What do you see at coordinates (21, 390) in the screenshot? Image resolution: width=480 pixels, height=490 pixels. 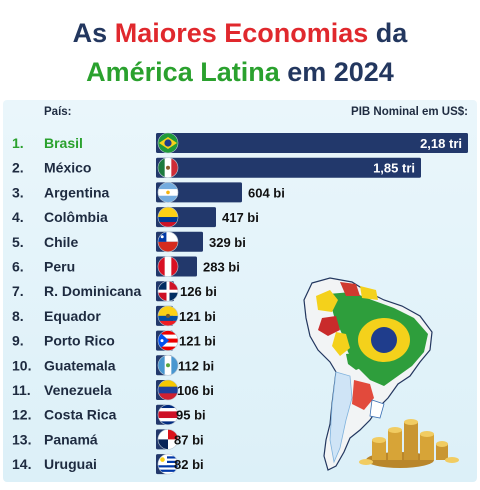 I see `rank-label: 11.` at bounding box center [21, 390].